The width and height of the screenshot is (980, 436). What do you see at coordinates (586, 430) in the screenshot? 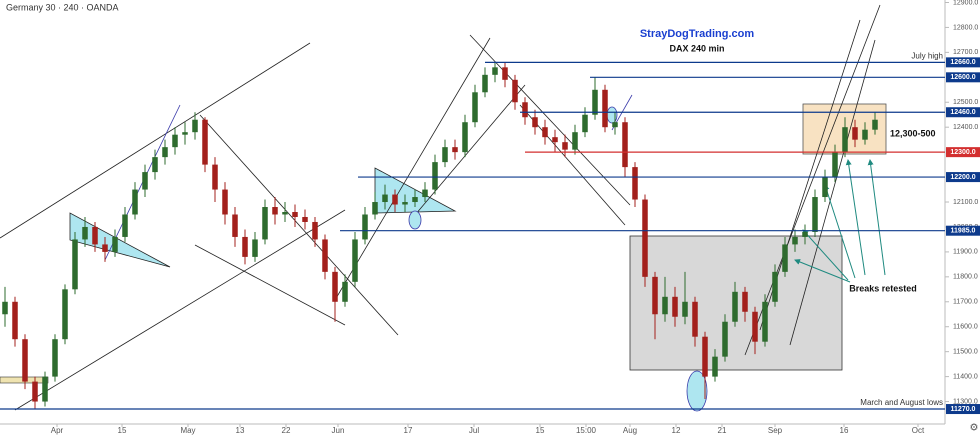
I see `x-tick-label: 15:00` at bounding box center [586, 430].